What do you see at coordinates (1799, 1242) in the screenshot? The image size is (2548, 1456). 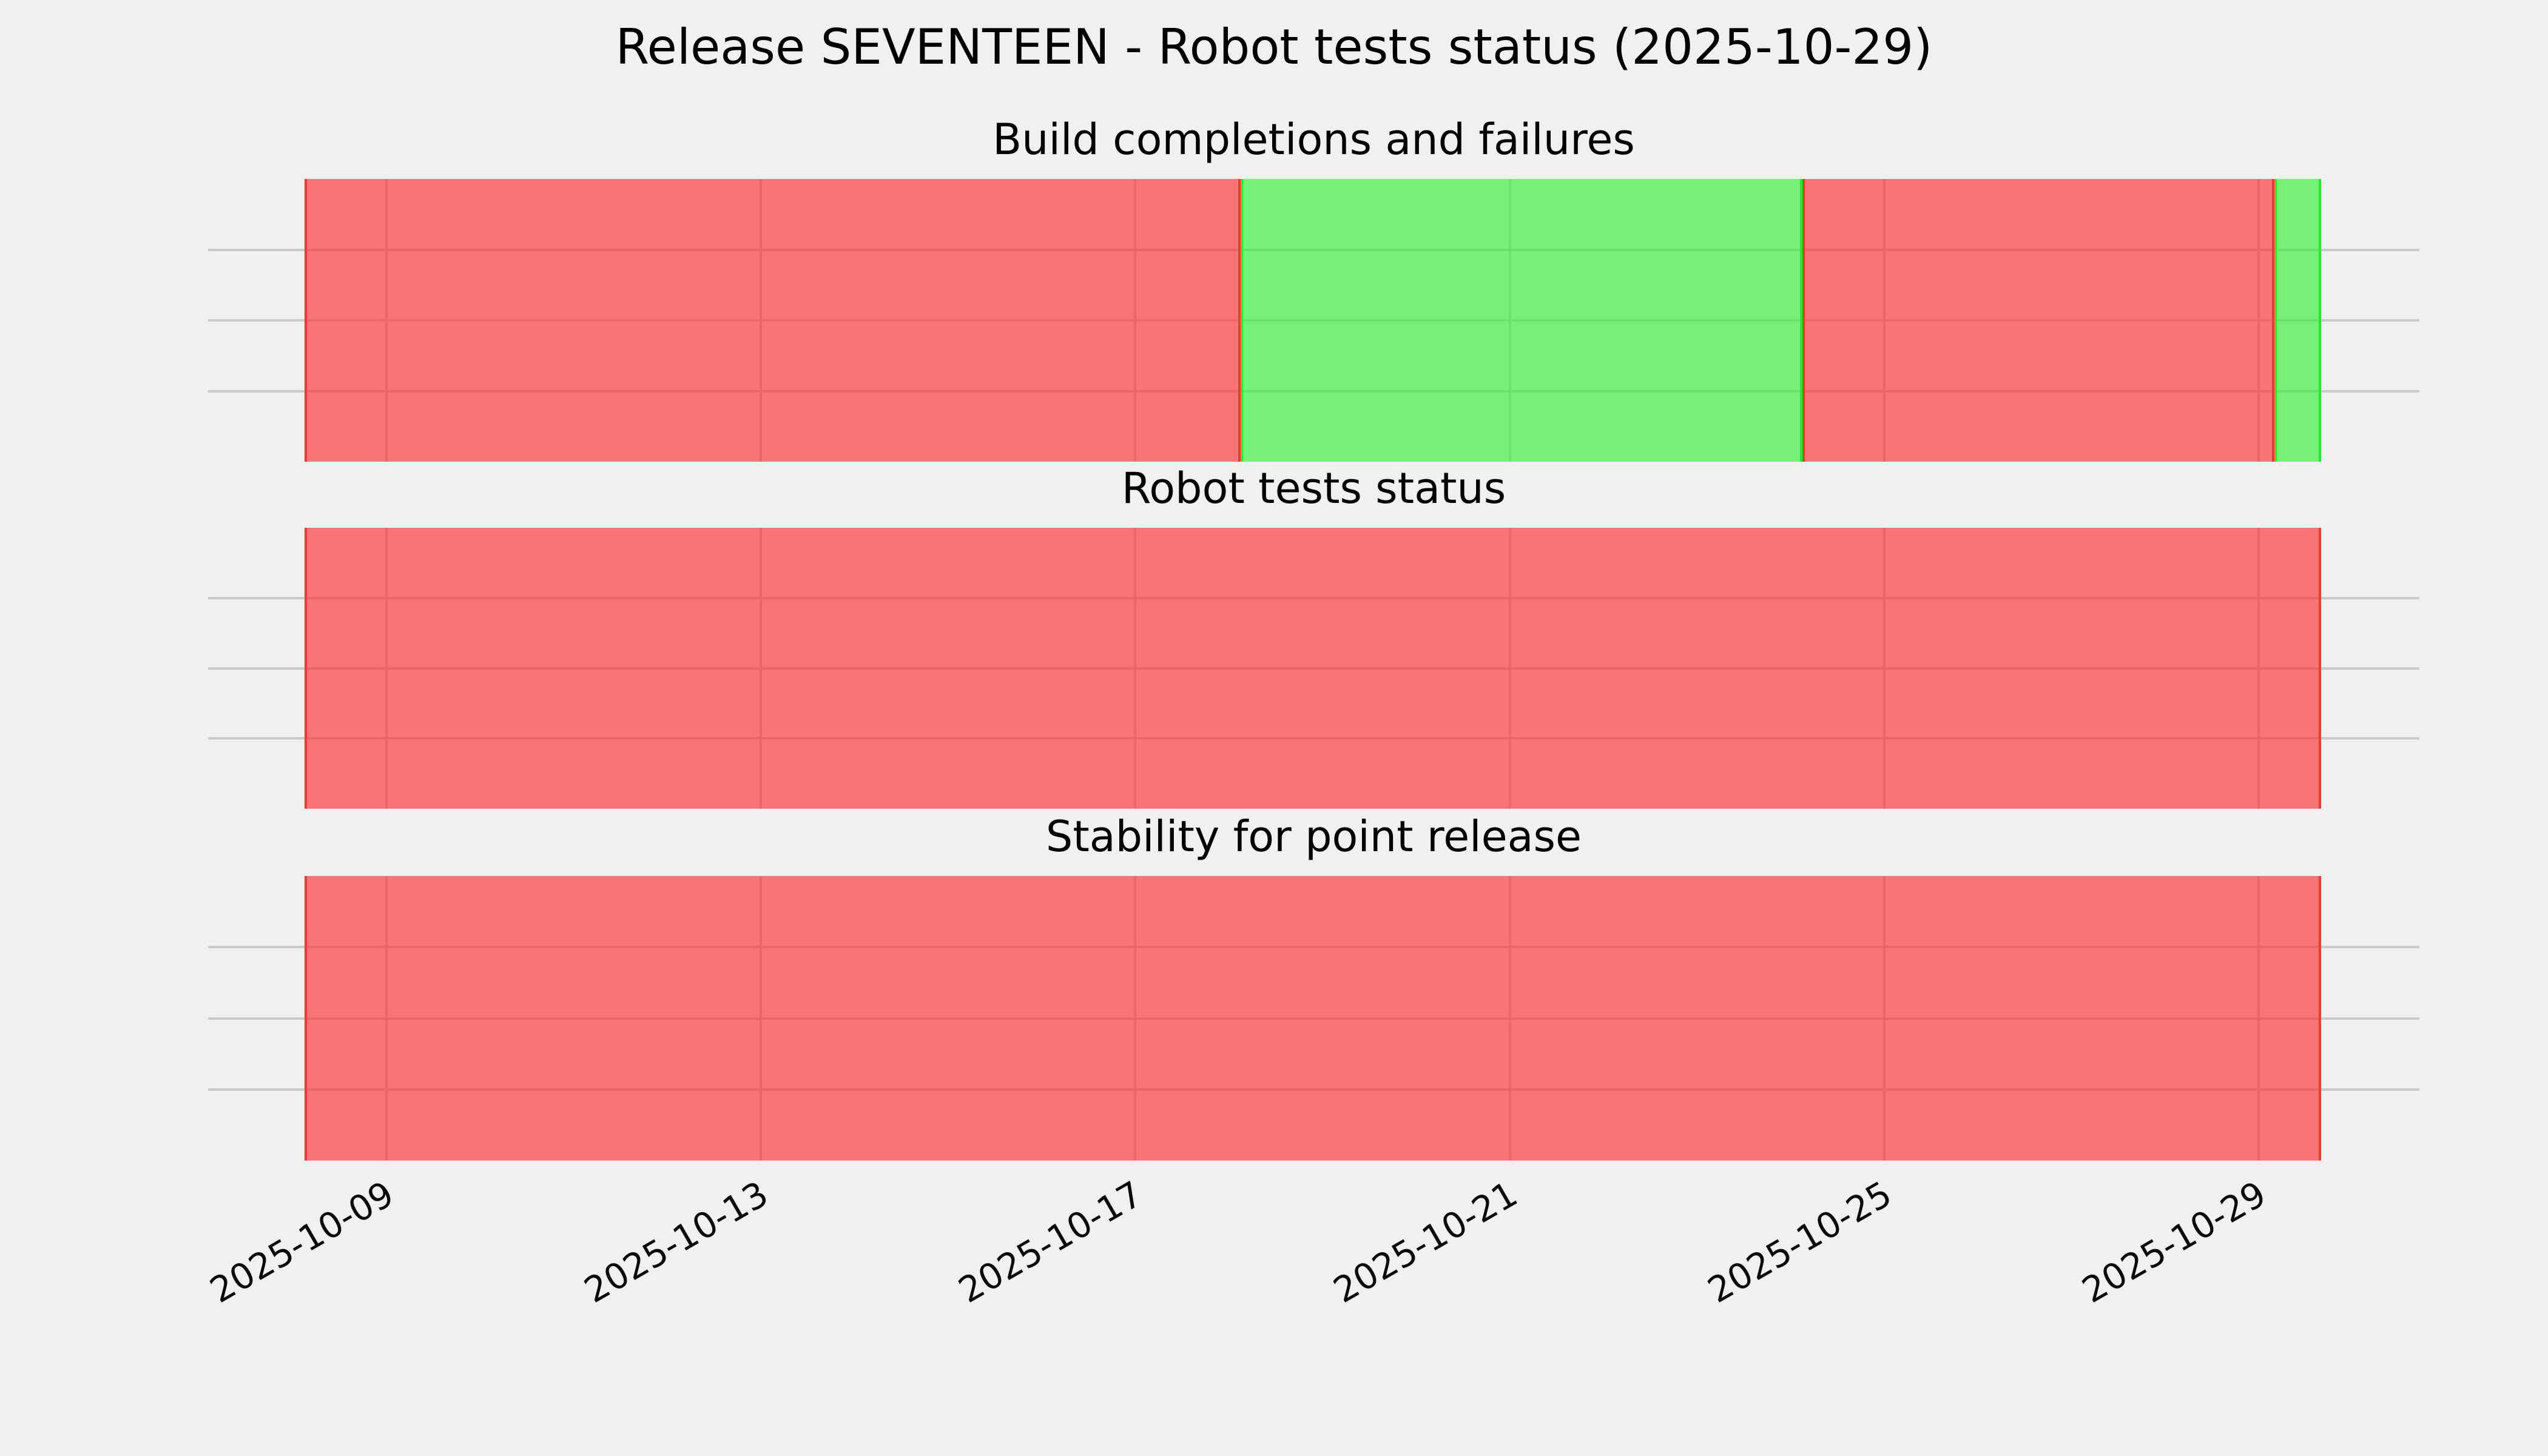 I see `x-tick-label: 2025-10-25` at bounding box center [1799, 1242].